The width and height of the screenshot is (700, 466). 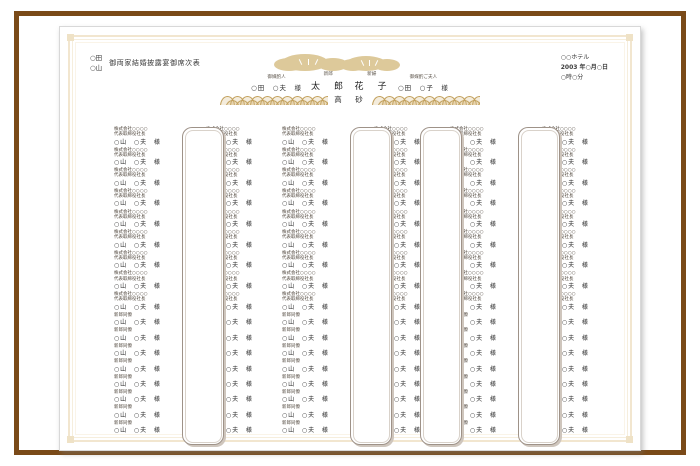 I want to click on family-name-2: ○山, so click(x=96, y=68).